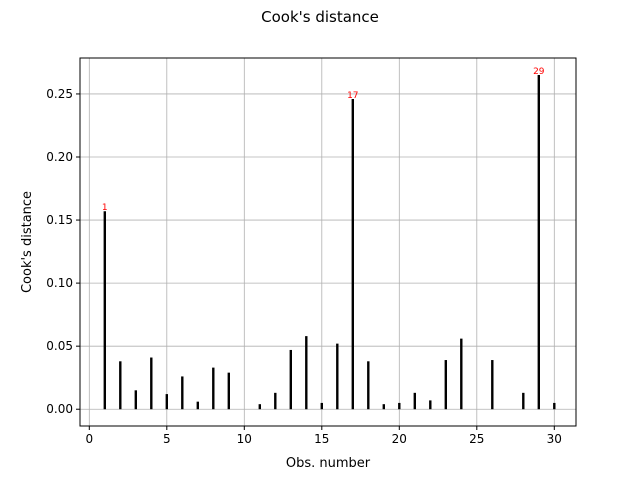 The width and height of the screenshot is (640, 480). What do you see at coordinates (59, 94) in the screenshot?
I see `y-tick-label: 0.25` at bounding box center [59, 94].